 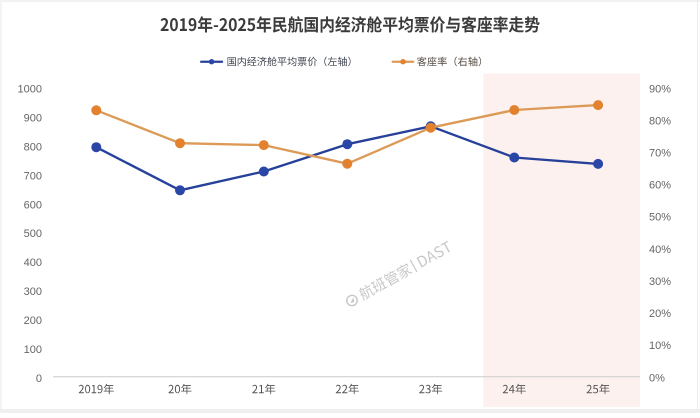 What do you see at coordinates (660, 89) in the screenshot?
I see `svg-text: 90%` at bounding box center [660, 89].